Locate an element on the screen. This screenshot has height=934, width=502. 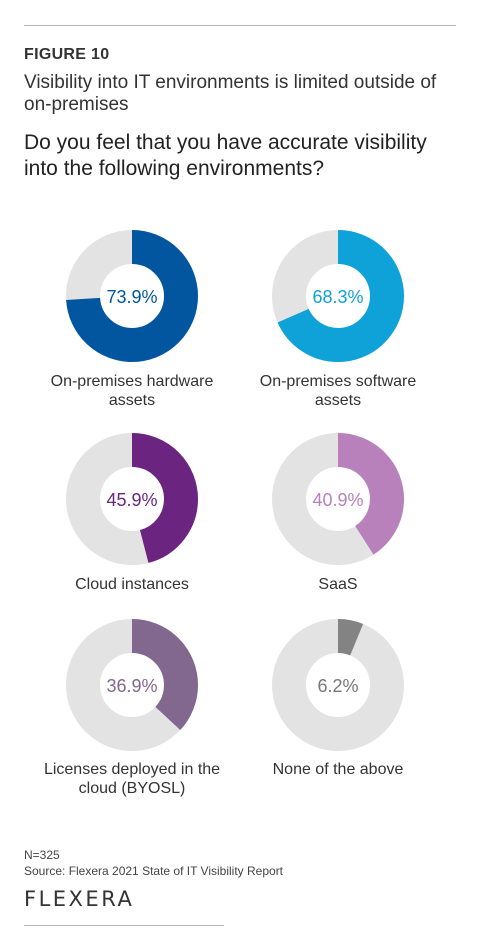
donut-category-label: Cloud instances is located at coordinates (132, 584).